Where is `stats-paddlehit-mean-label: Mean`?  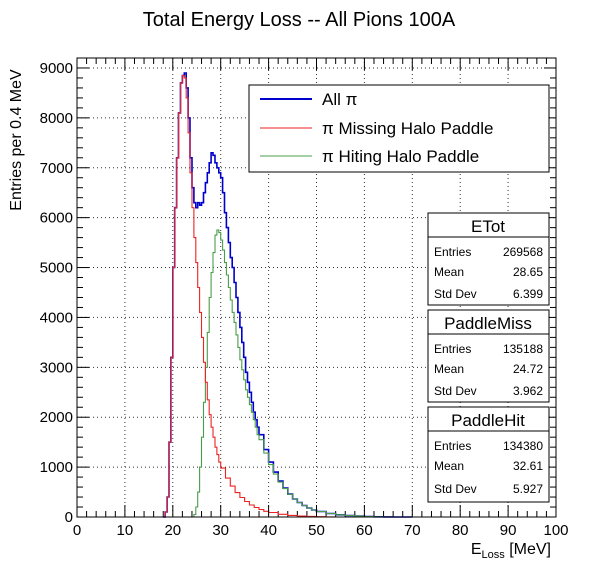 stats-paddlehit-mean-label: Mean is located at coordinates (449, 466).